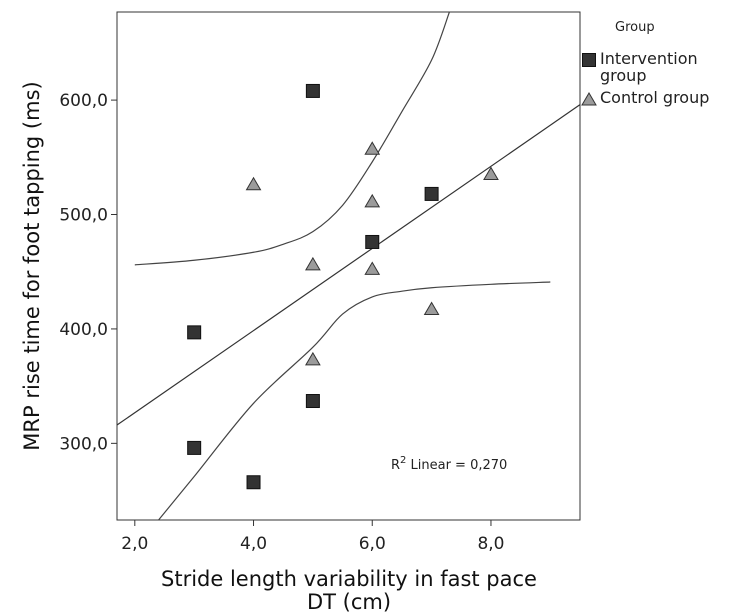 The width and height of the screenshot is (730, 614). Describe the element at coordinates (312, 537) in the screenshot. I see `x-axis: 2,0 4,0 6,0 8,0` at that location.